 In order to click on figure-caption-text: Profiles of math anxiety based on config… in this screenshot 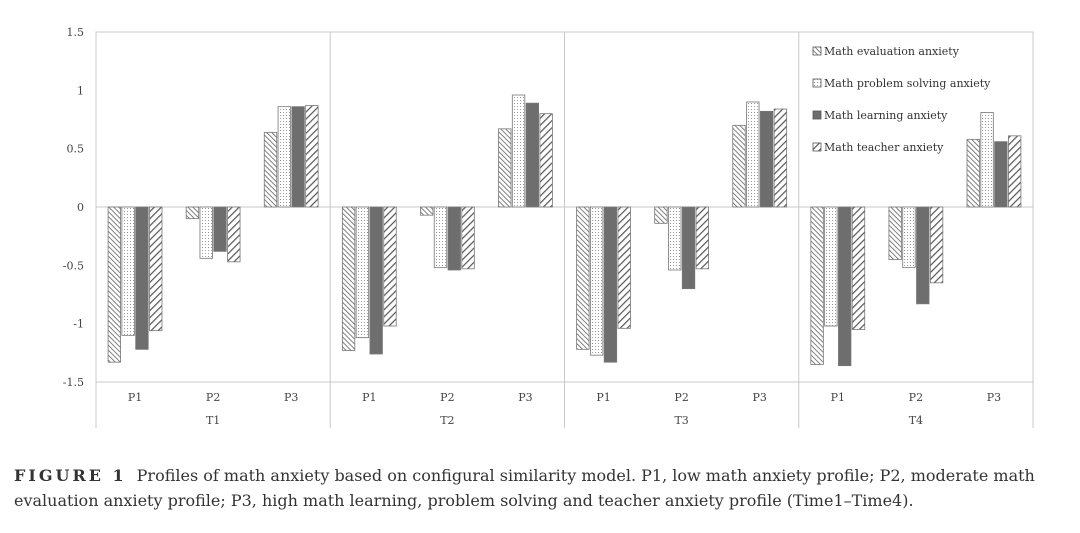, I will do `click(524, 488)`.